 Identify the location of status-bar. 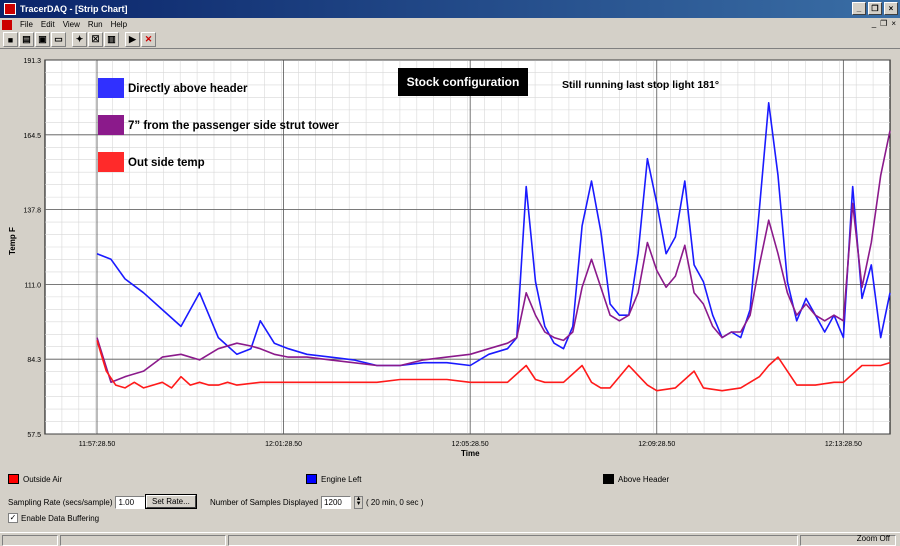
(450, 539).